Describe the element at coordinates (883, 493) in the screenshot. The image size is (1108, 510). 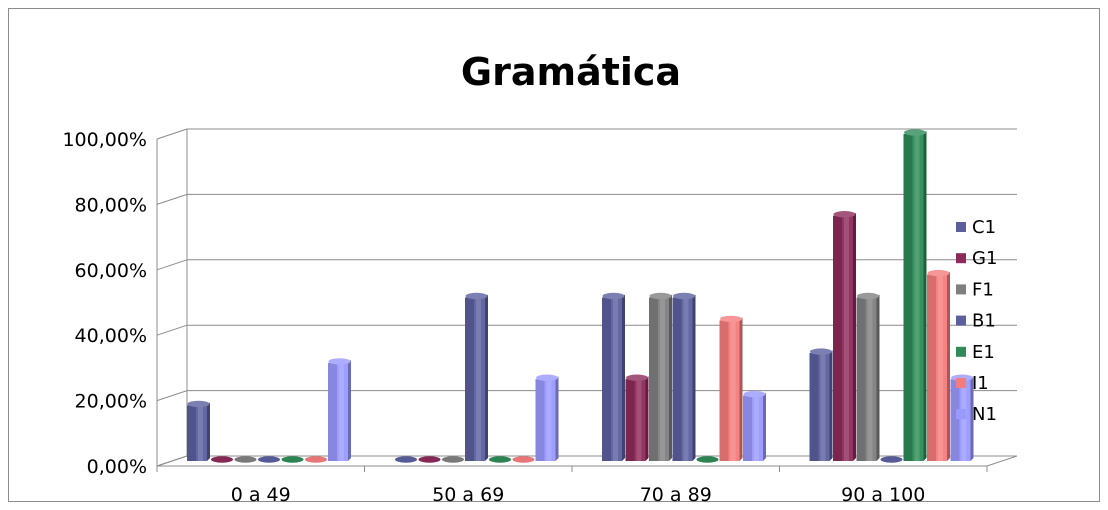
I see `x-tick-label: 90 a 100` at that location.